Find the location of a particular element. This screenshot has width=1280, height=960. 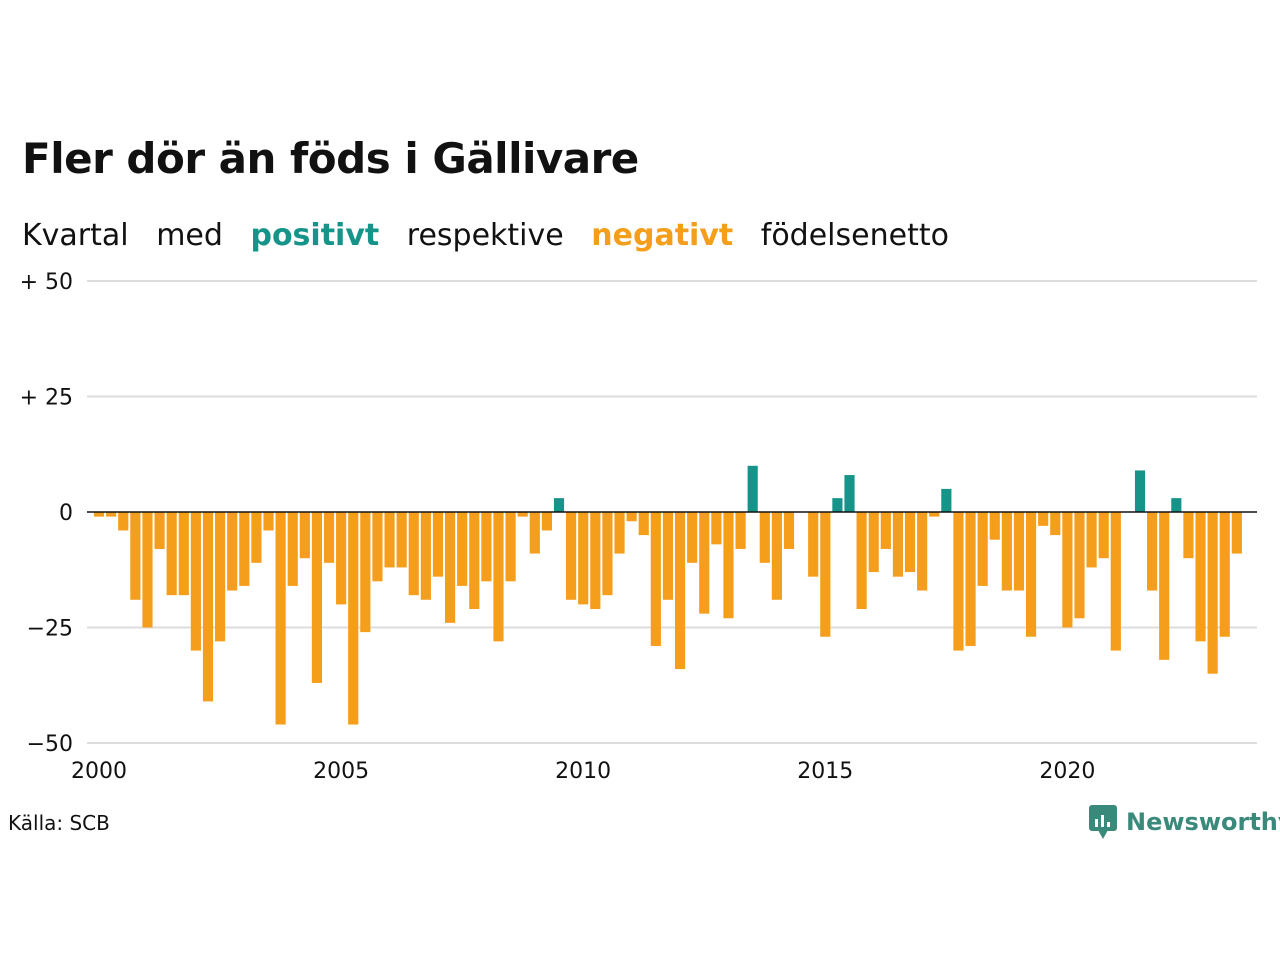

subtitle-word-fodelsenetto: födelsenetto is located at coordinates (854, 235).